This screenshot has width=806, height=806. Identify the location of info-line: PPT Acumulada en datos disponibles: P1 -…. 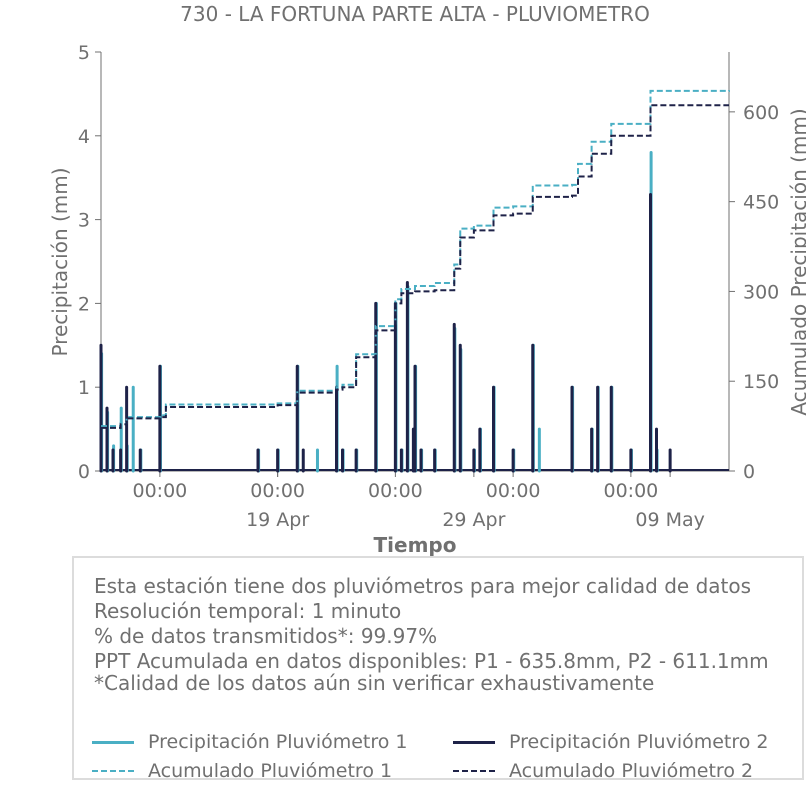
(431, 661).